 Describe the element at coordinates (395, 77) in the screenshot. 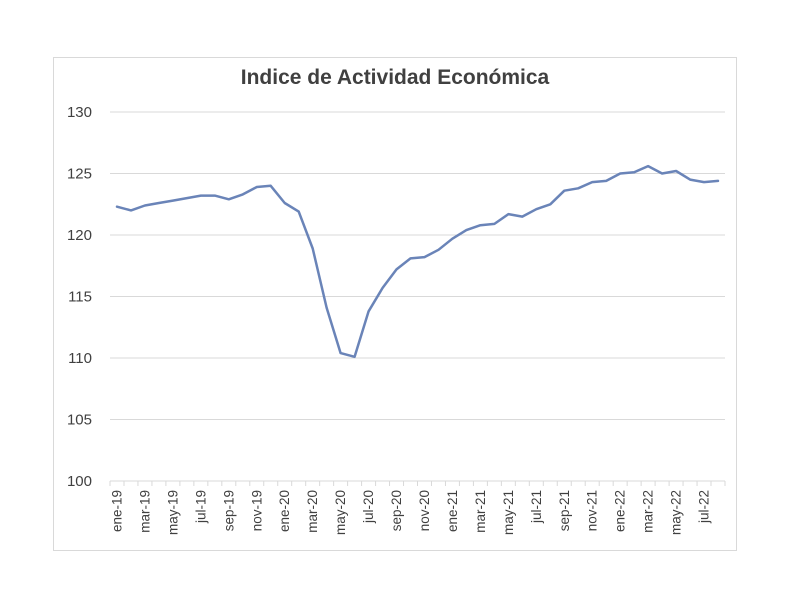

I see `chart-title: Indice de Actividad Económica` at that location.